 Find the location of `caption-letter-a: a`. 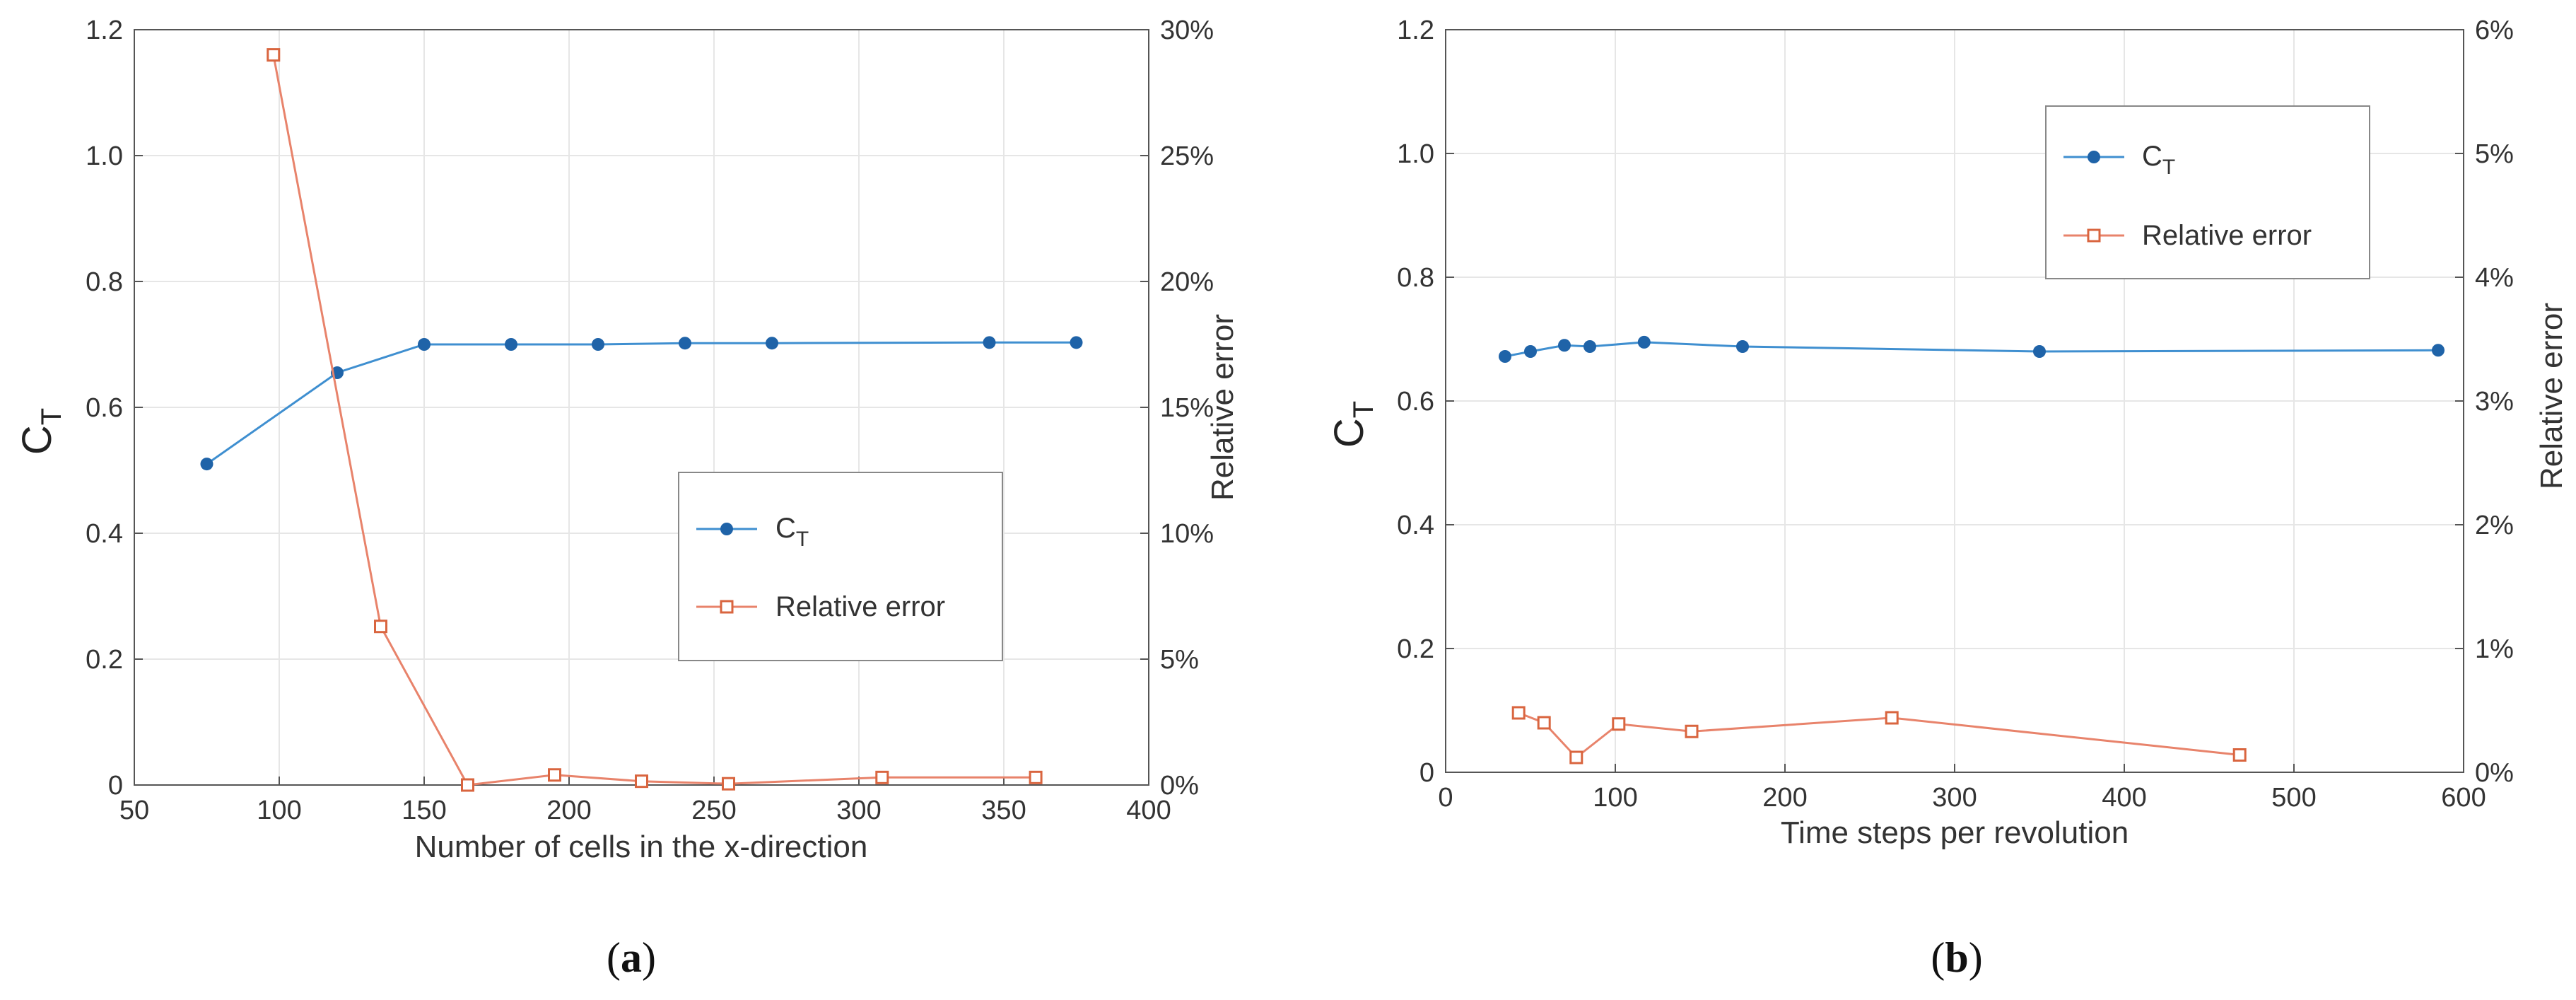

caption-letter-a: a is located at coordinates (631, 957).